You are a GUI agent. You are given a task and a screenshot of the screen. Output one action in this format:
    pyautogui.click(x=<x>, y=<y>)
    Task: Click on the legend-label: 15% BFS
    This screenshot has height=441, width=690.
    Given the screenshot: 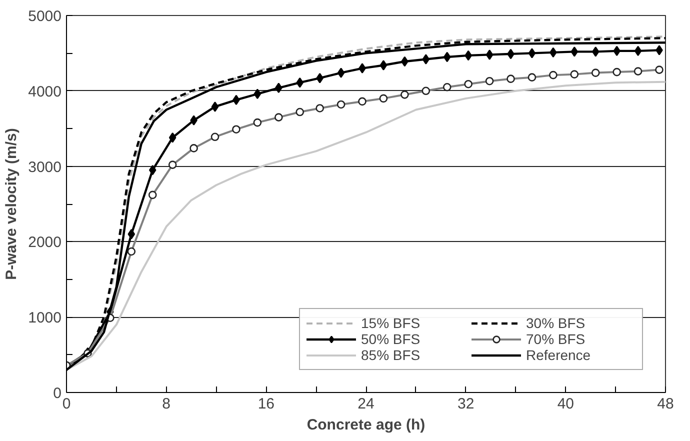 What is the action you would take?
    pyautogui.click(x=391, y=323)
    